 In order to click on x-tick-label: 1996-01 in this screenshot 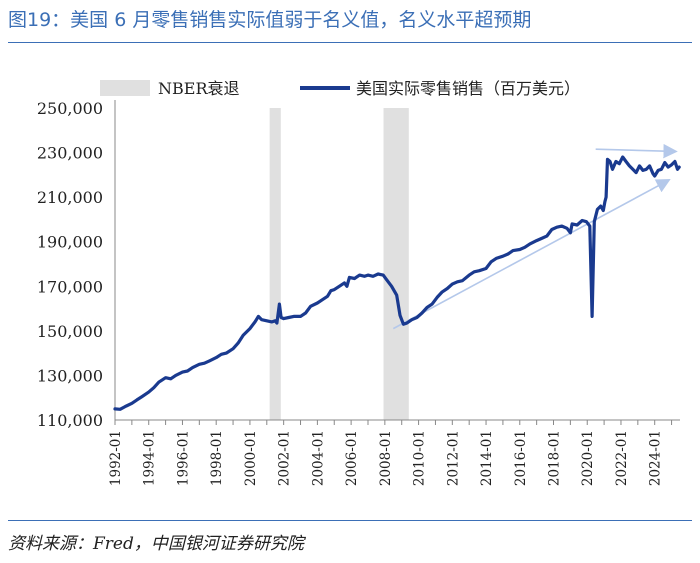, I will do `click(183, 458)`.